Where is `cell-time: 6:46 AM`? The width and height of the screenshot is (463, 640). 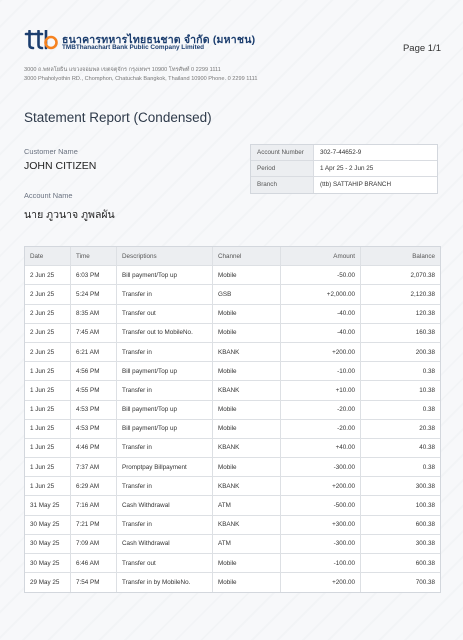 cell-time: 6:46 AM is located at coordinates (94, 563).